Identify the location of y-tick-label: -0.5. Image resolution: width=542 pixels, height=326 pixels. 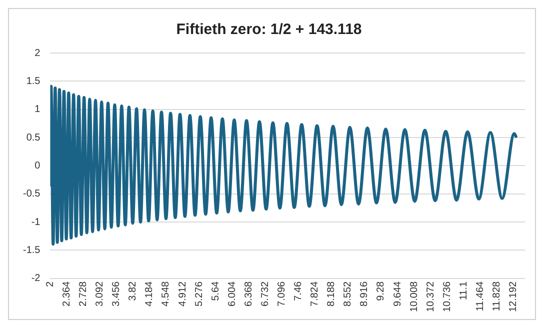
(31, 194).